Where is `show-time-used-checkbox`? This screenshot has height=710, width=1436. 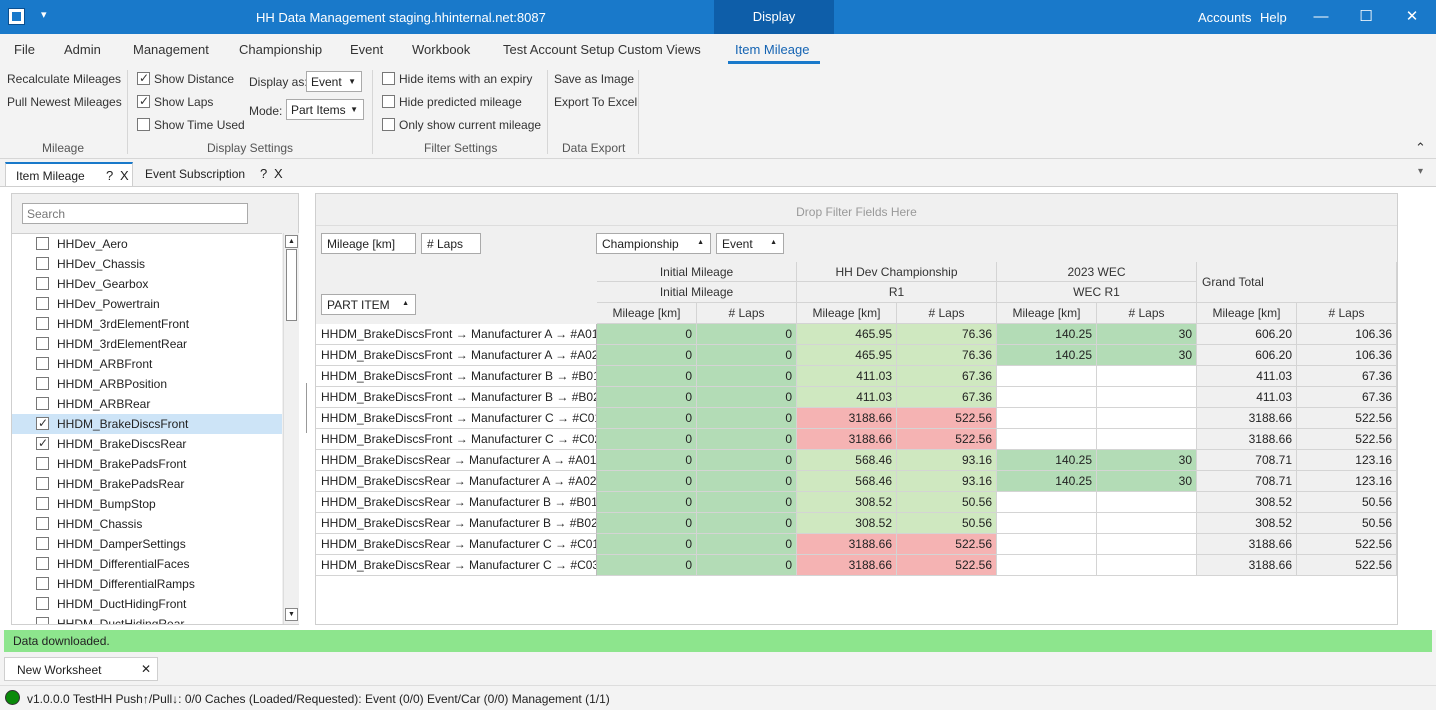 show-time-used-checkbox is located at coordinates (143, 124).